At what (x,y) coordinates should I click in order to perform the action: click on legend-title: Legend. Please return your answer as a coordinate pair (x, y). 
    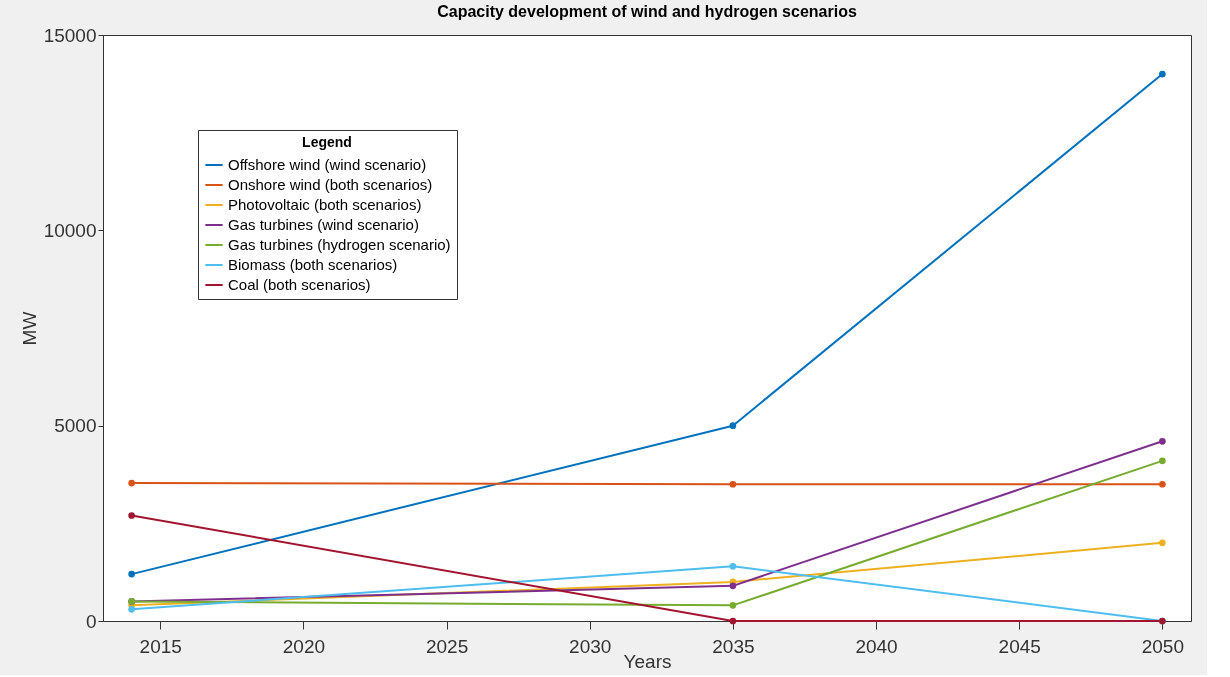
    Looking at the image, I should click on (327, 142).